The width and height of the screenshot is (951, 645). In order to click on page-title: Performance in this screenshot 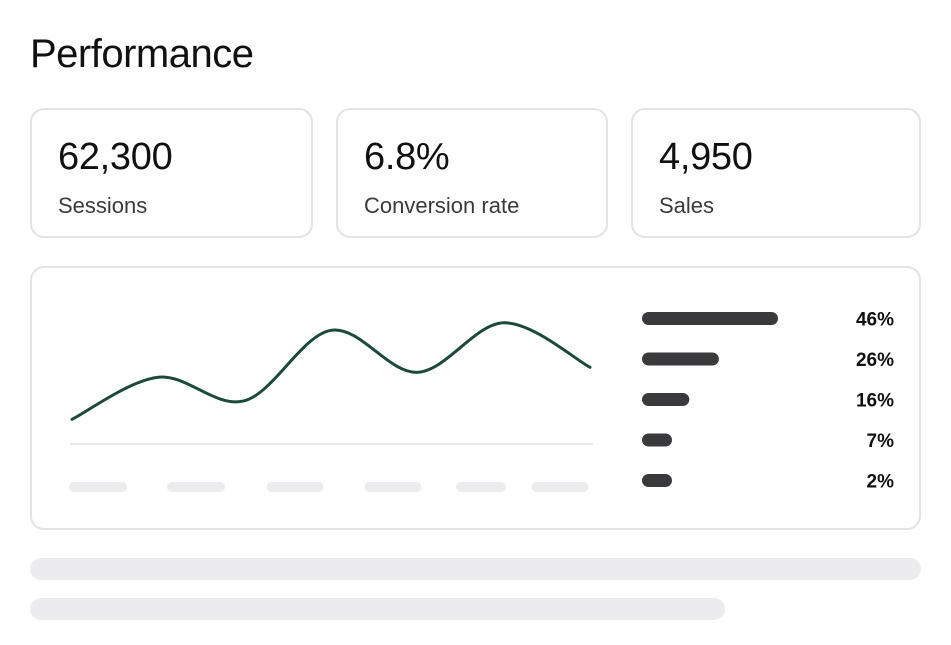, I will do `click(142, 54)`.